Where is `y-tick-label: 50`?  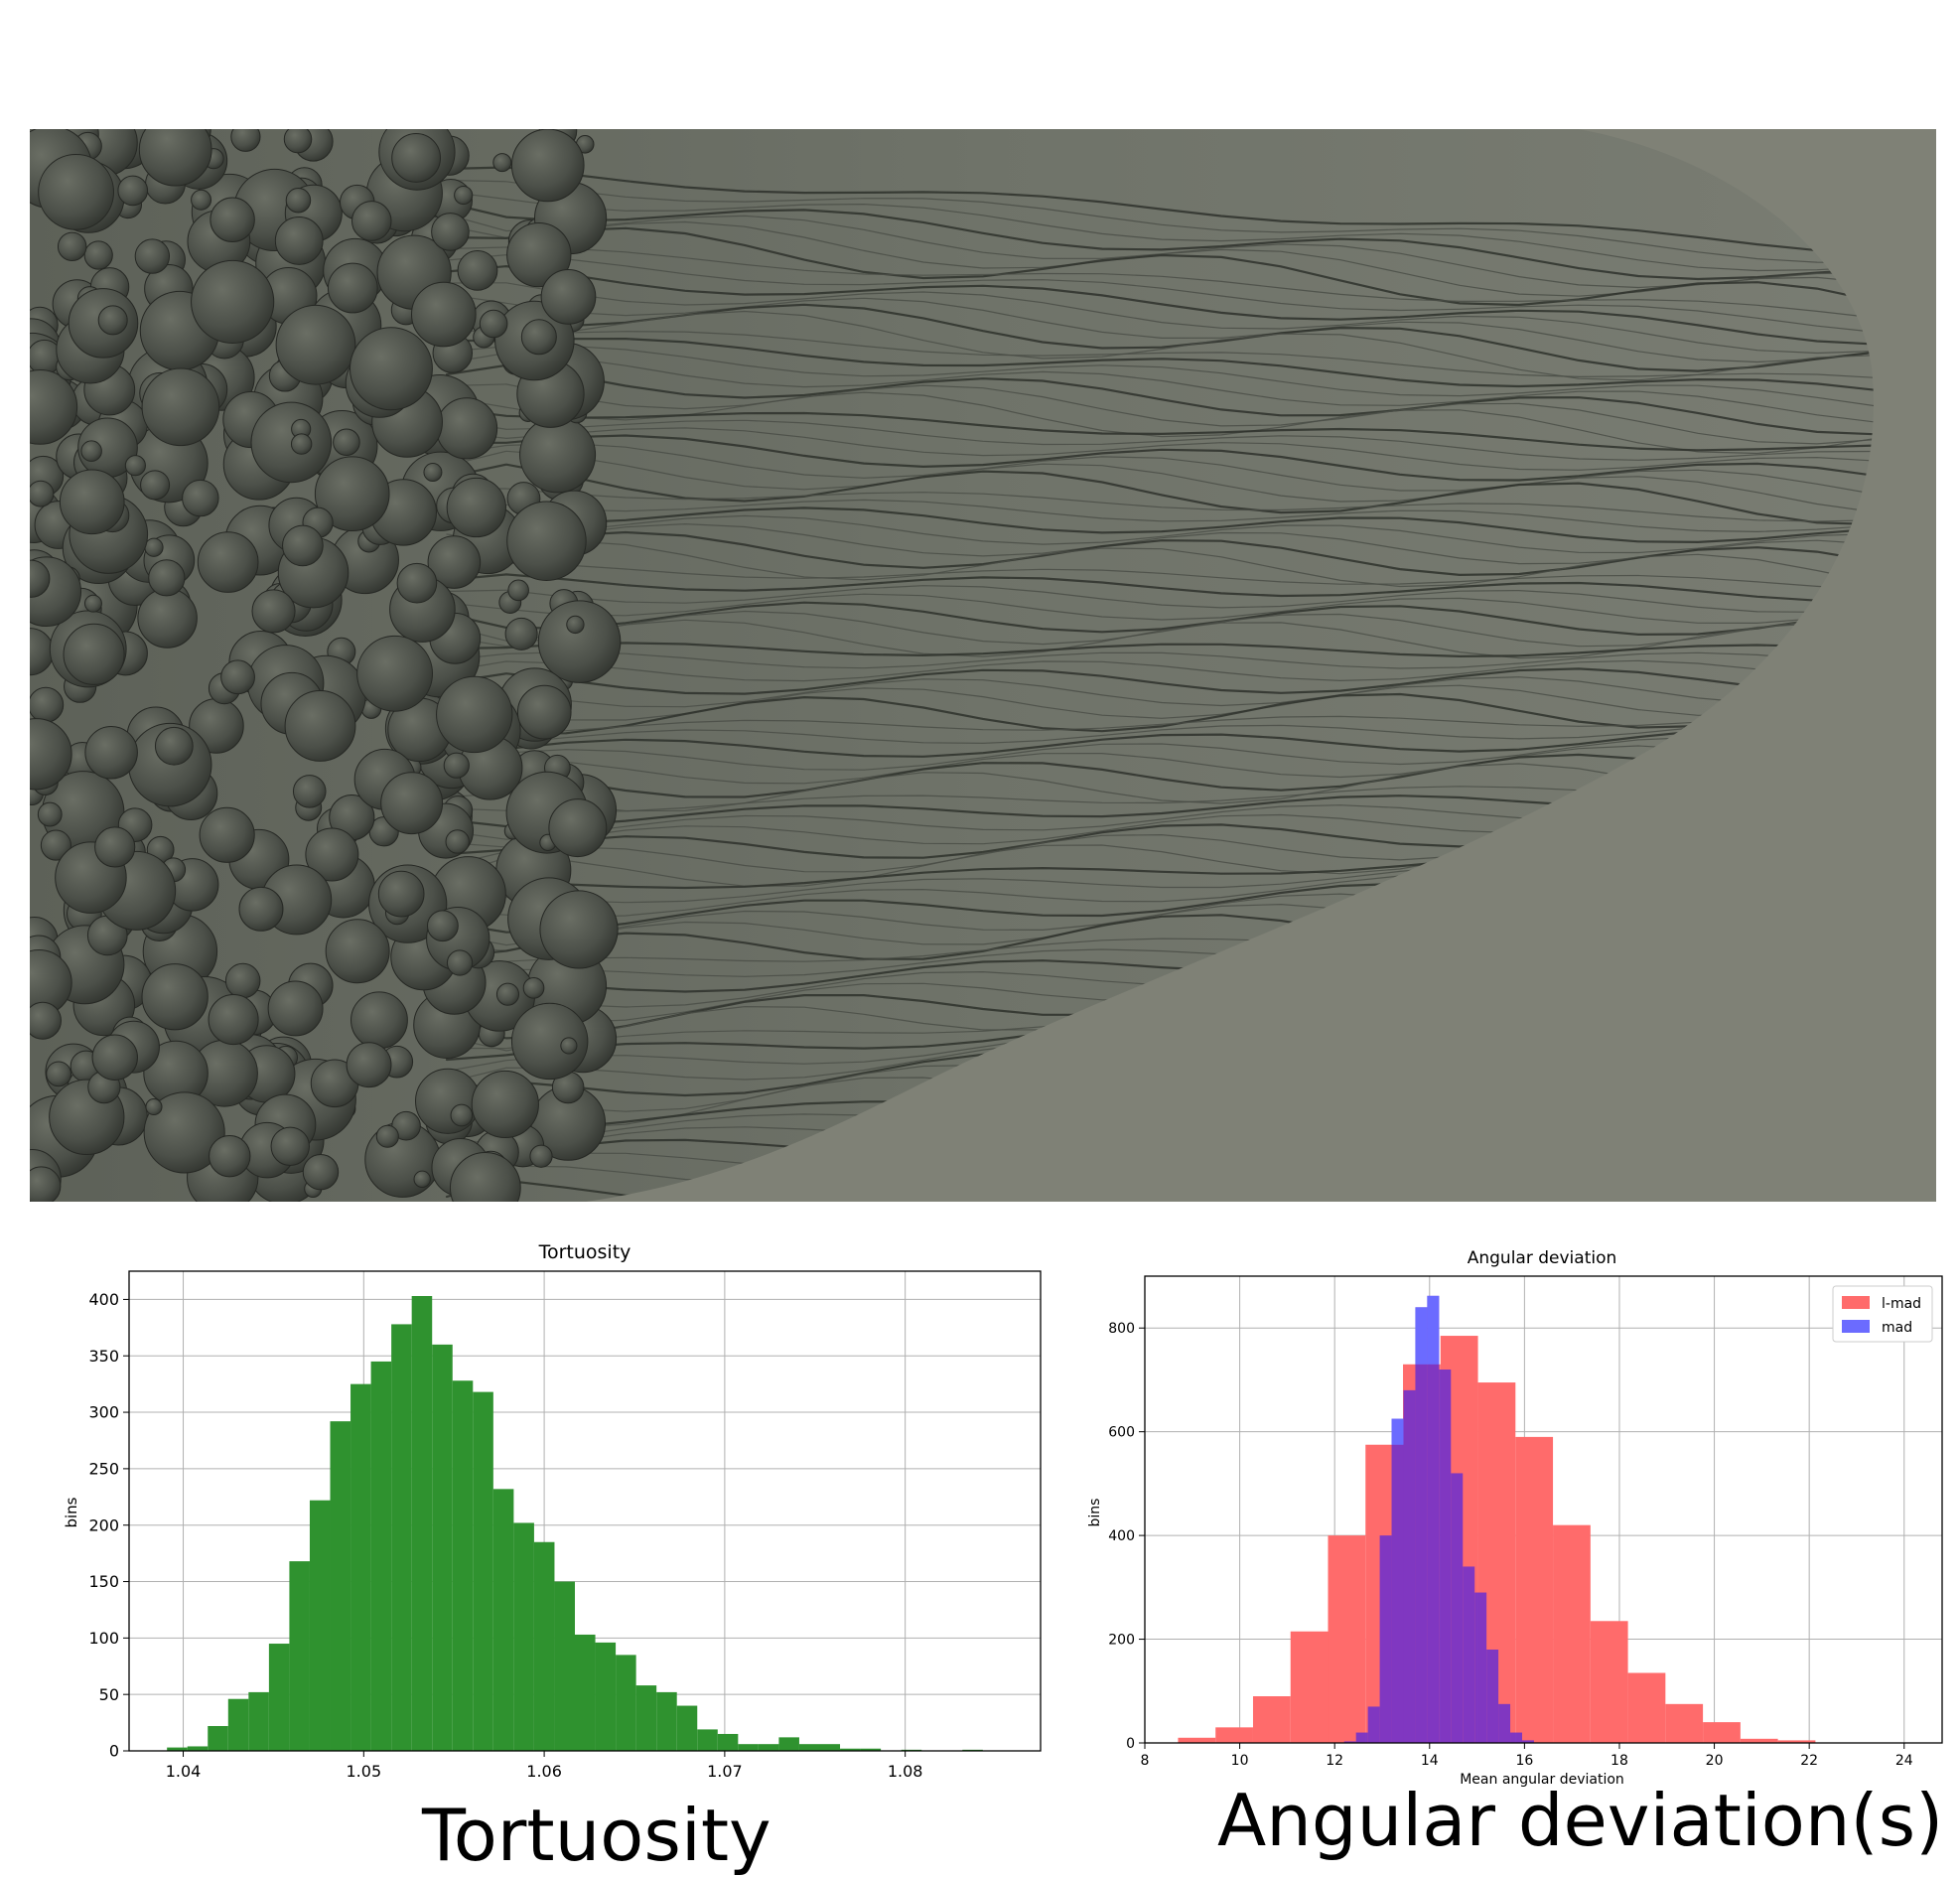 y-tick-label: 50 is located at coordinates (109, 1694).